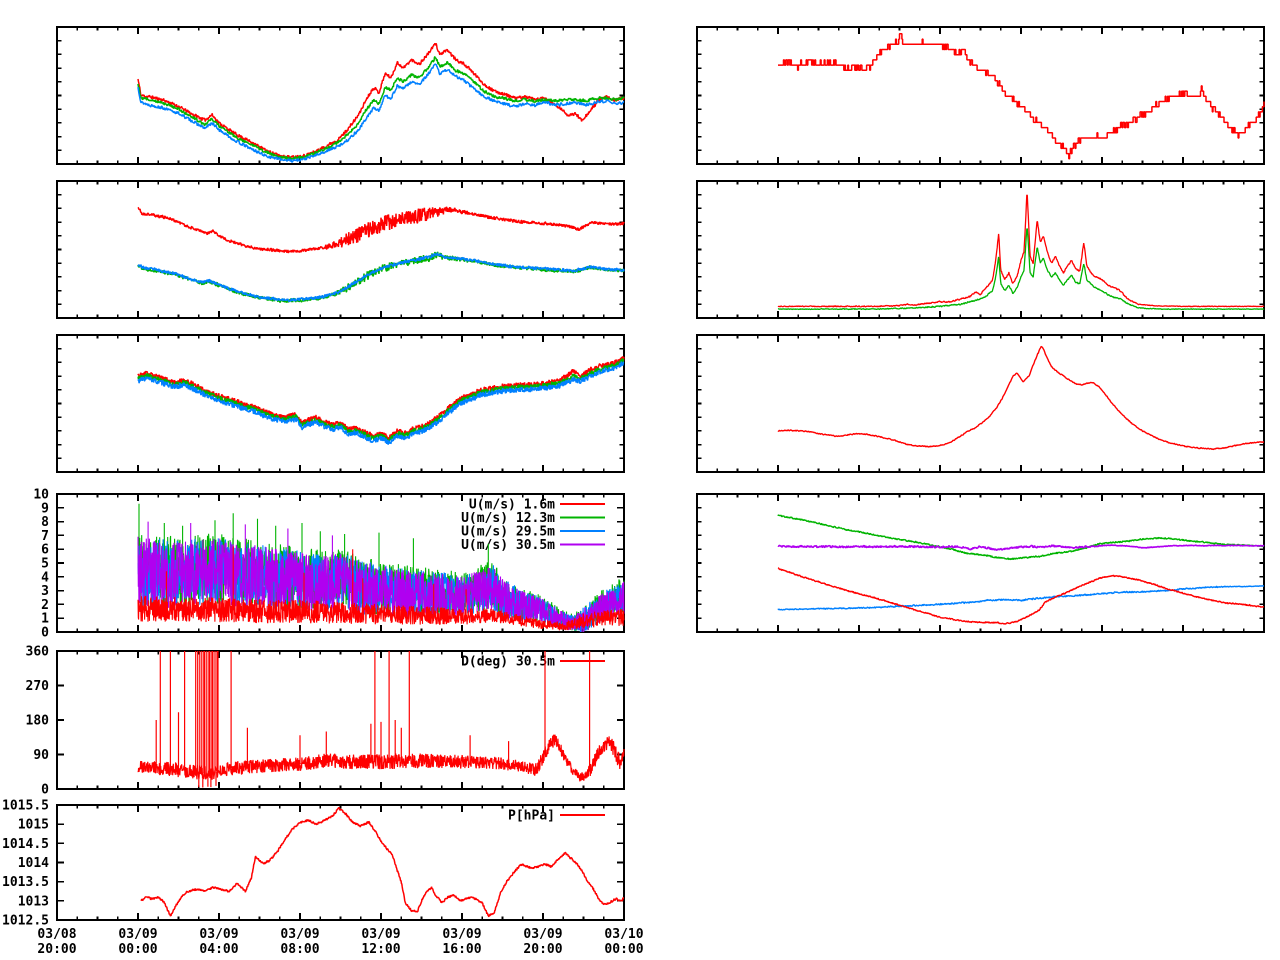 The height and width of the screenshot is (960, 1280). Describe the element at coordinates (45, 591) in the screenshot. I see `y-tick-label: 3` at that location.